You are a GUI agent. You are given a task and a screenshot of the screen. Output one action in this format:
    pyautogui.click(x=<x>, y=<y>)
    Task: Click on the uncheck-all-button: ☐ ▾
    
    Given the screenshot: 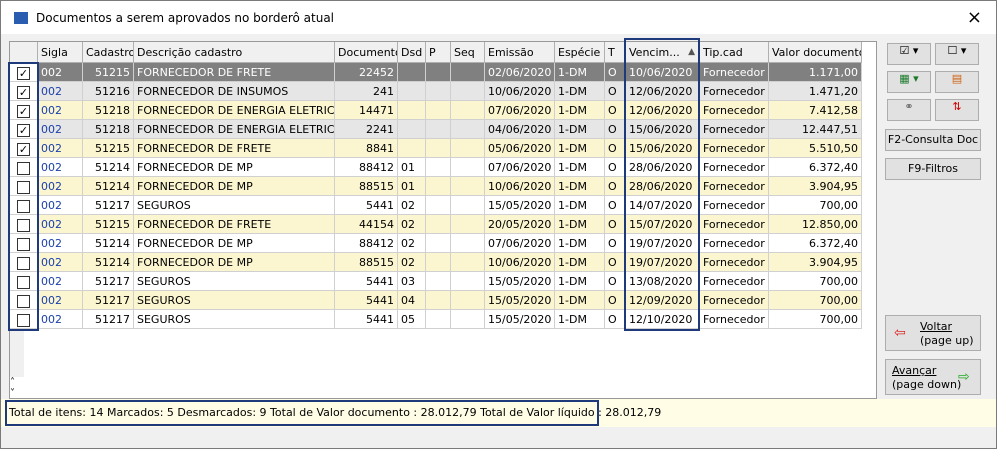 What is the action you would take?
    pyautogui.click(x=957, y=54)
    